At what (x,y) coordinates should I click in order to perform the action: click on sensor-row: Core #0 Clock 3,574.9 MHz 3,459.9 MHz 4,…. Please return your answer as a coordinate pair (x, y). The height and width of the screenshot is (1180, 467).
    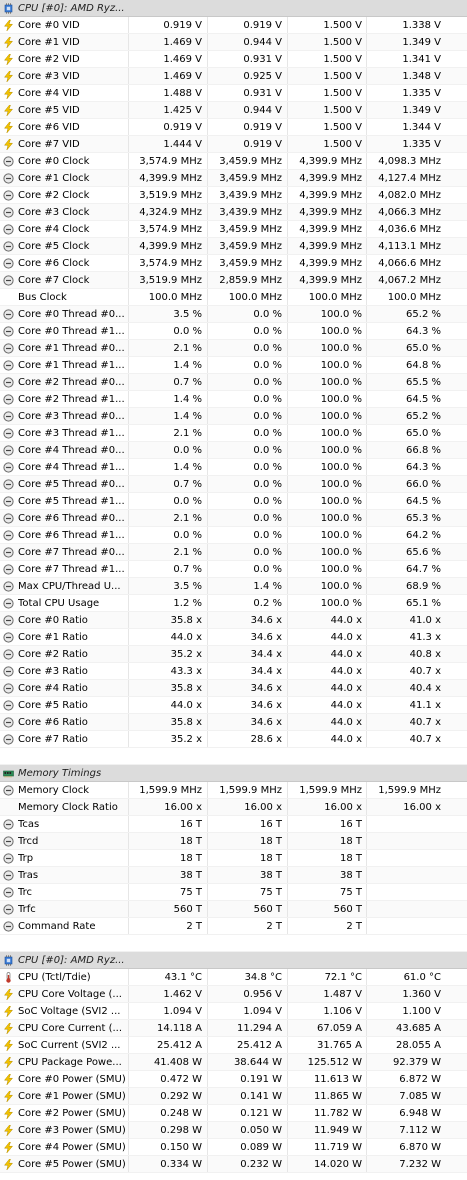
    Looking at the image, I should click on (233, 161).